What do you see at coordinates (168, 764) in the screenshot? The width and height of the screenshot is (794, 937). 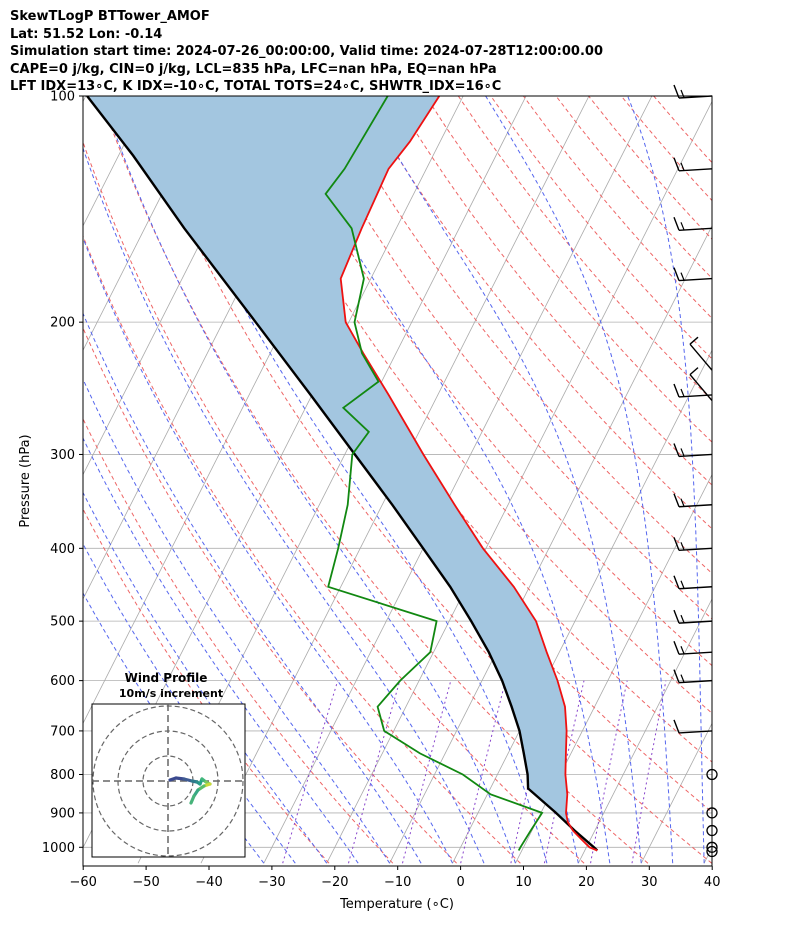 I see `wind-profile-inset: Wind Profile 10m/s increment` at bounding box center [168, 764].